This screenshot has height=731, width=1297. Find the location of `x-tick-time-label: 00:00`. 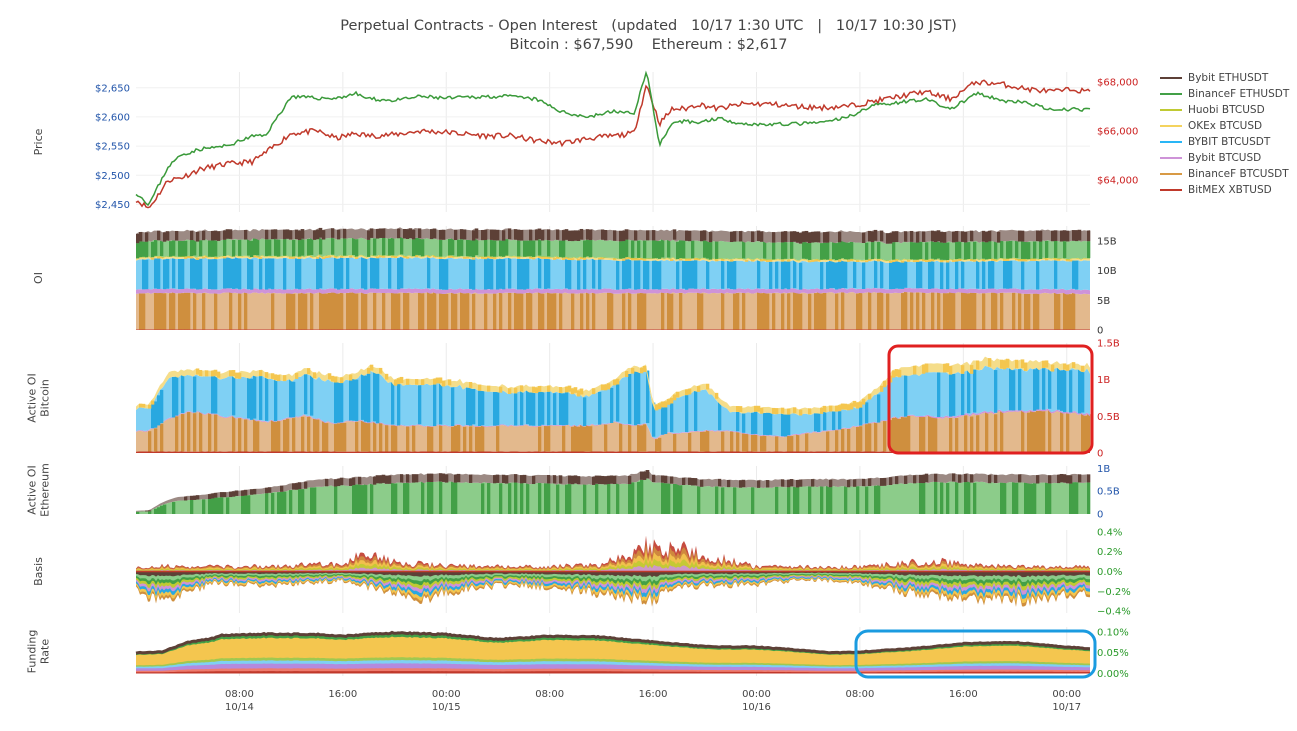

x-tick-time-label: 00:00 is located at coordinates (1066, 694).